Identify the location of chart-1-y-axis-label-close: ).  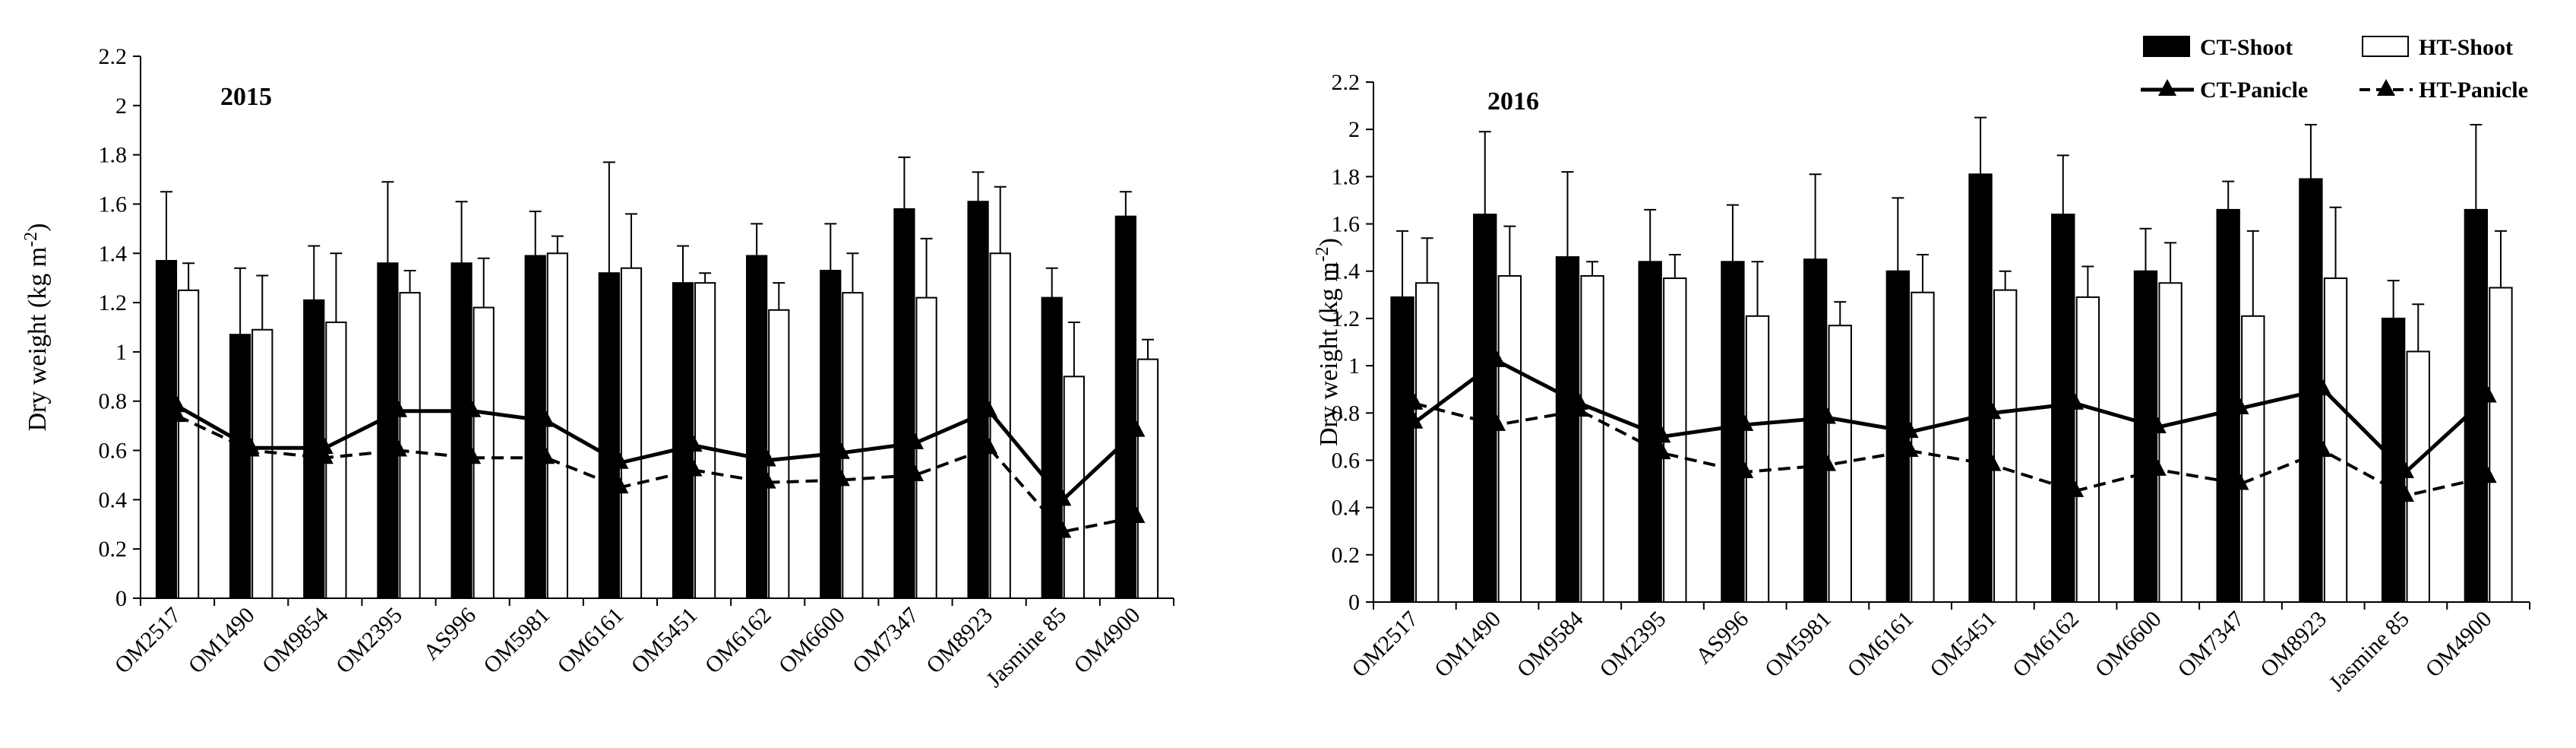
(38, 227).